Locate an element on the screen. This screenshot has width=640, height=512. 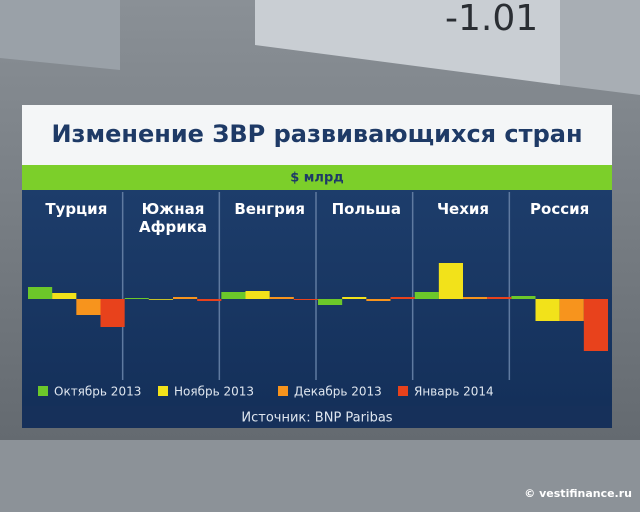
screen-text: -1.01 is located at coordinates (491, 19).